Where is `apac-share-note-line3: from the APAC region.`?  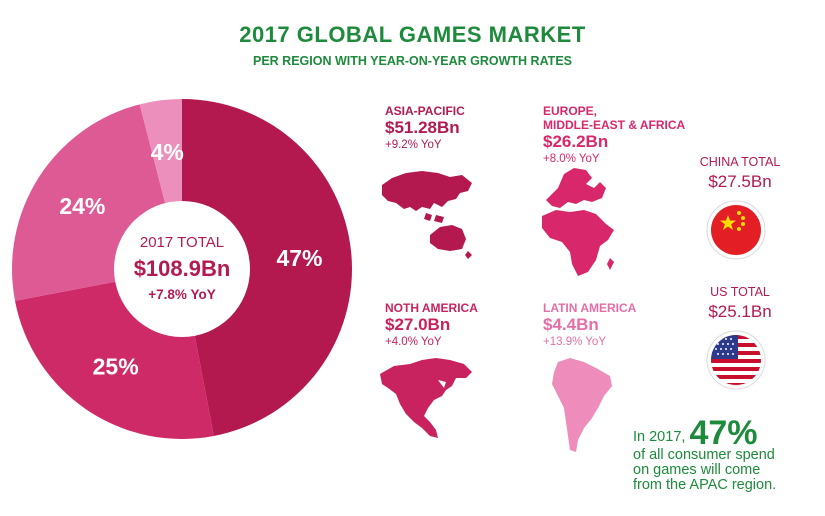 apac-share-note-line3: from the APAC region. is located at coordinates (705, 485).